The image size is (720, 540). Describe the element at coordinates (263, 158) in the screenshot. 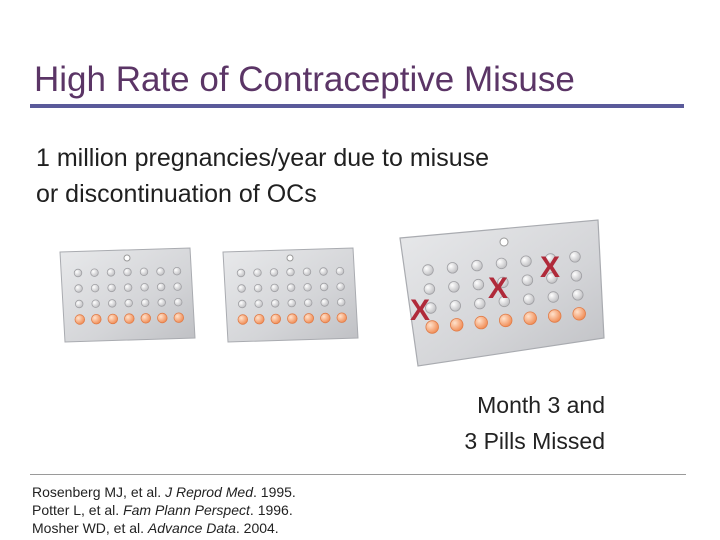

I see `subtitle-line-1: 1 million pregnancies/year due to misuse` at that location.